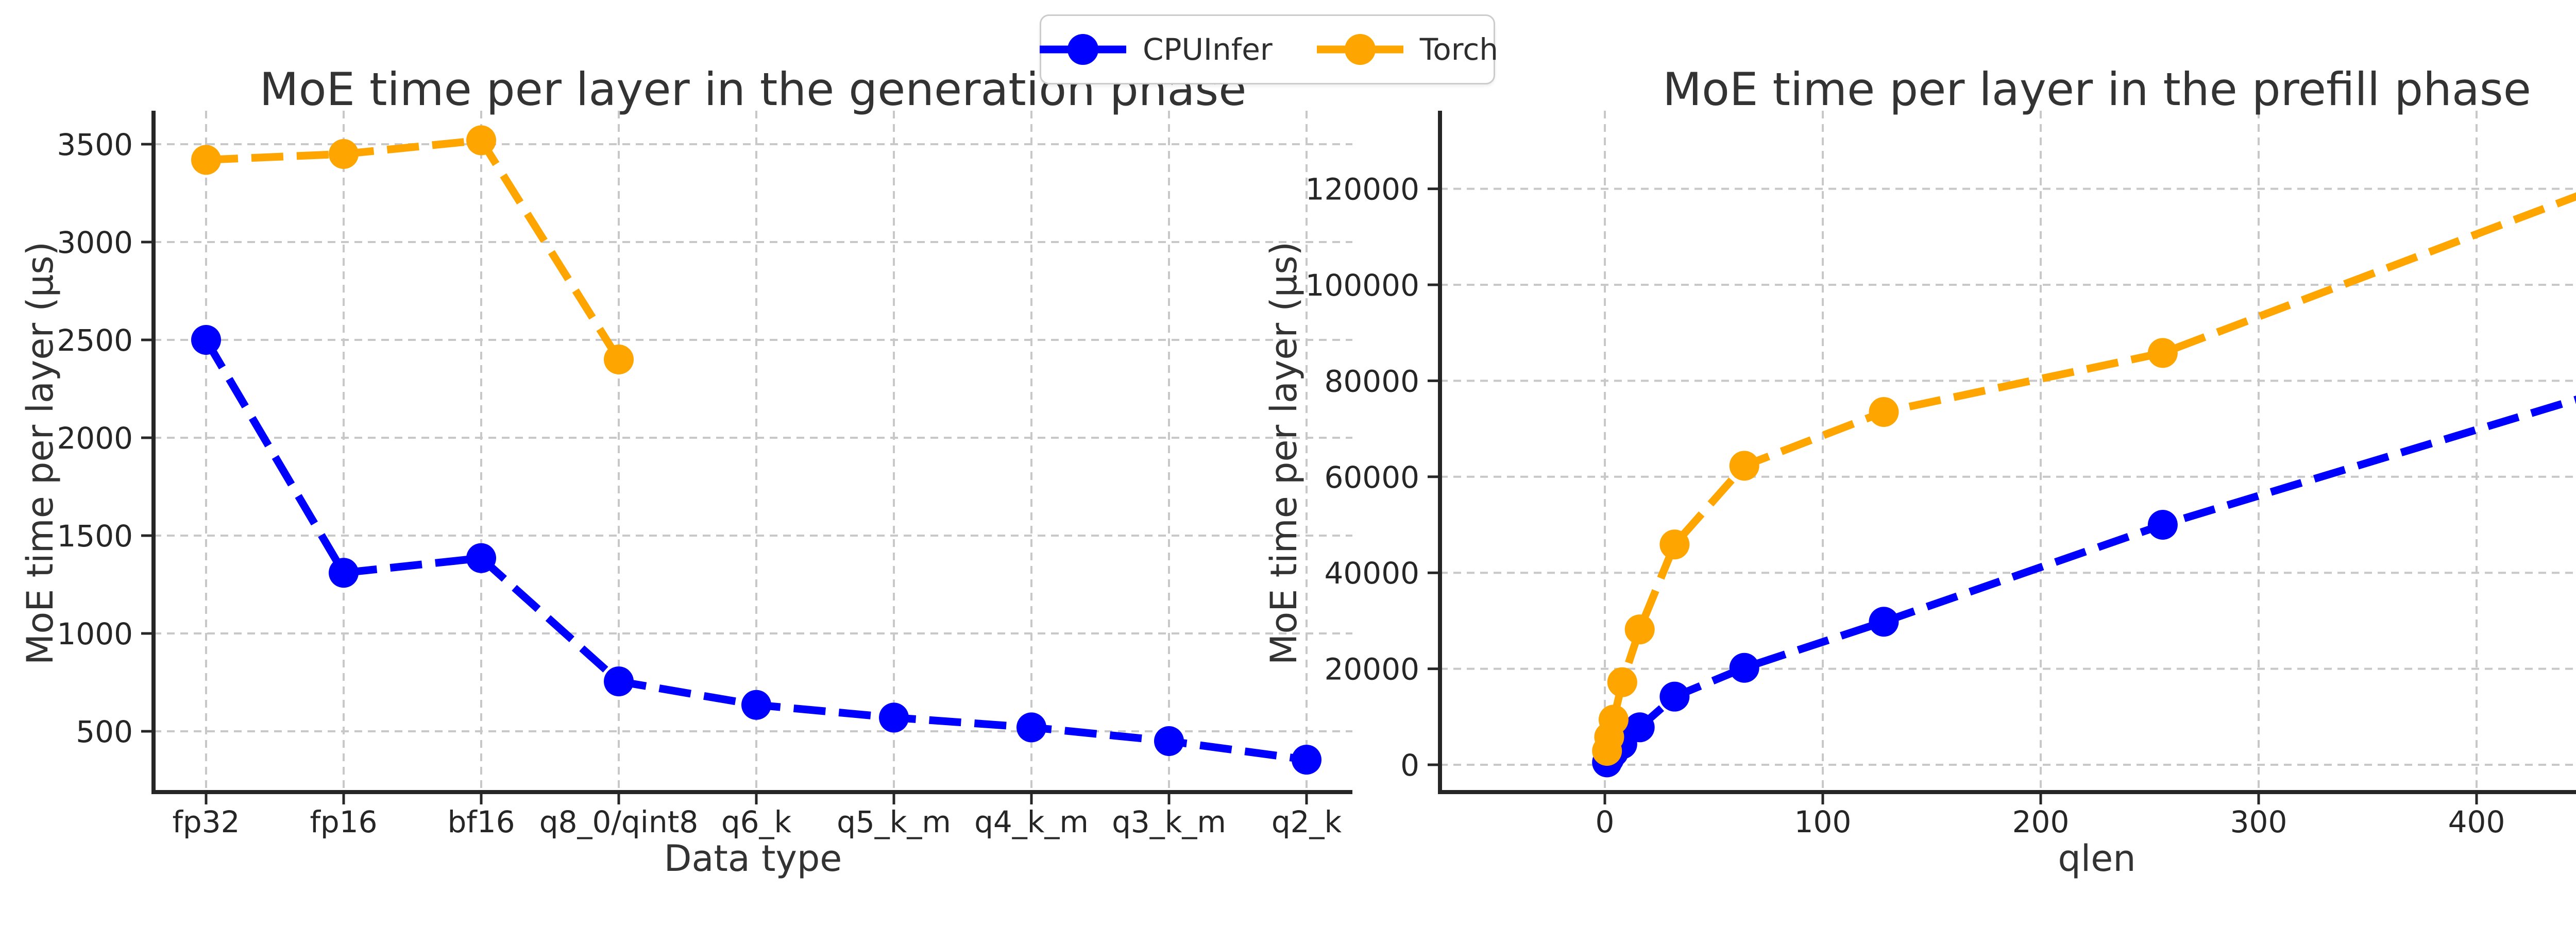 The image size is (2576, 927). Describe the element at coordinates (1362, 189) in the screenshot. I see `y-tick-label: 120000` at that location.